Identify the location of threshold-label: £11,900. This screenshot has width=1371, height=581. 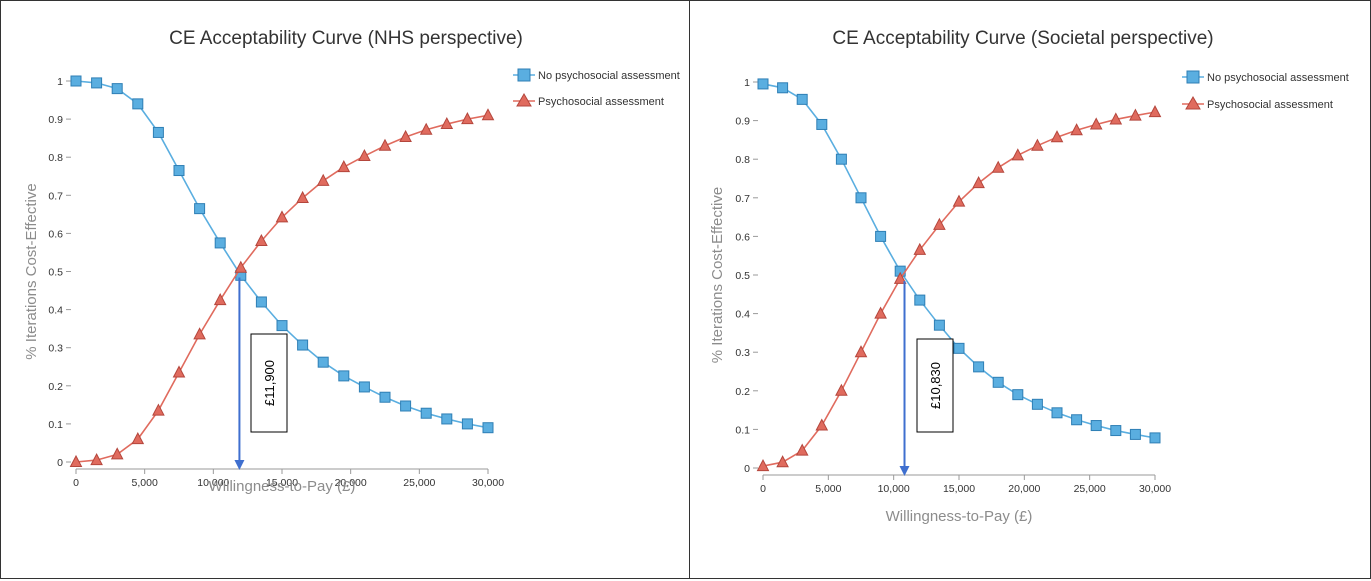
(269, 383).